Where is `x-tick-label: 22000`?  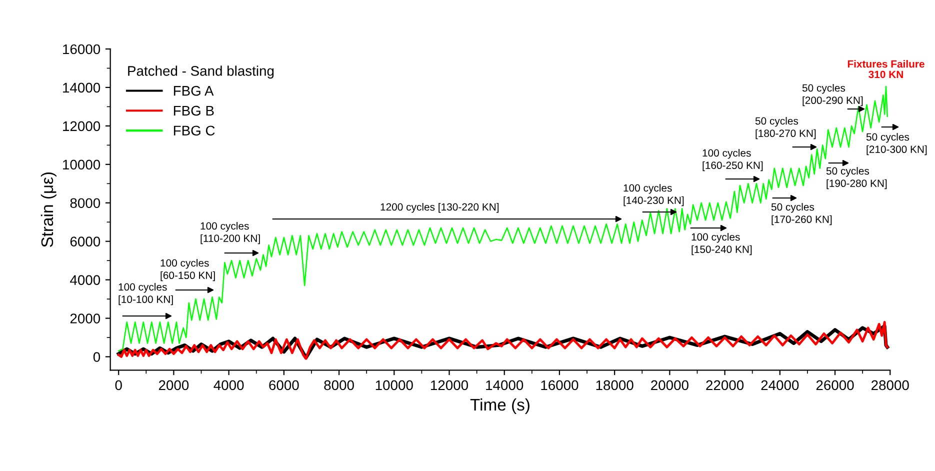
x-tick-label: 22000 is located at coordinates (725, 385).